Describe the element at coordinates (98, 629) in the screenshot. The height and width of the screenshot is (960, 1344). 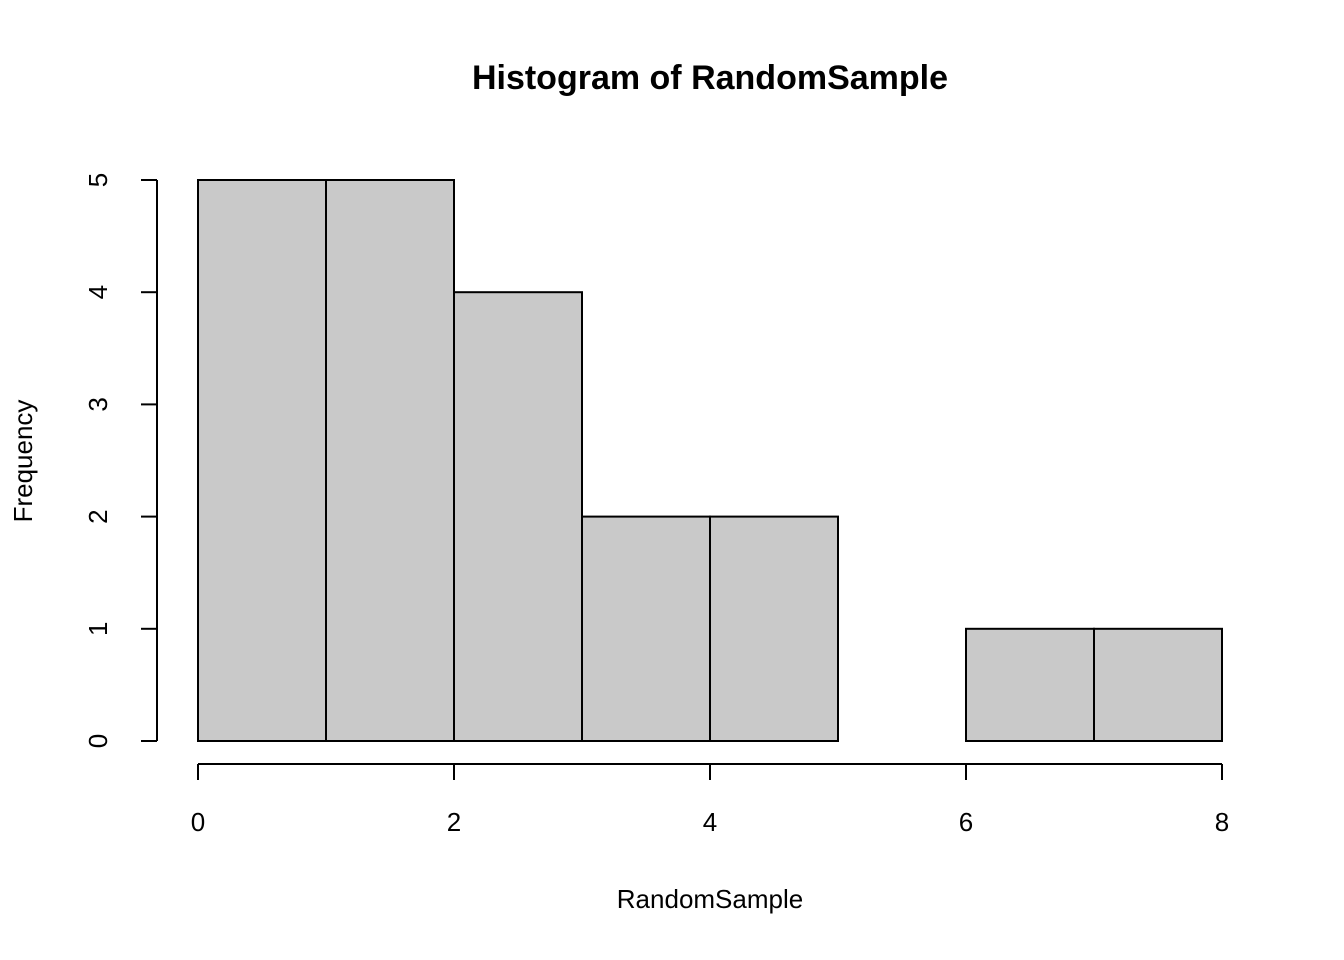
I see `y-tick-label: 1` at that location.